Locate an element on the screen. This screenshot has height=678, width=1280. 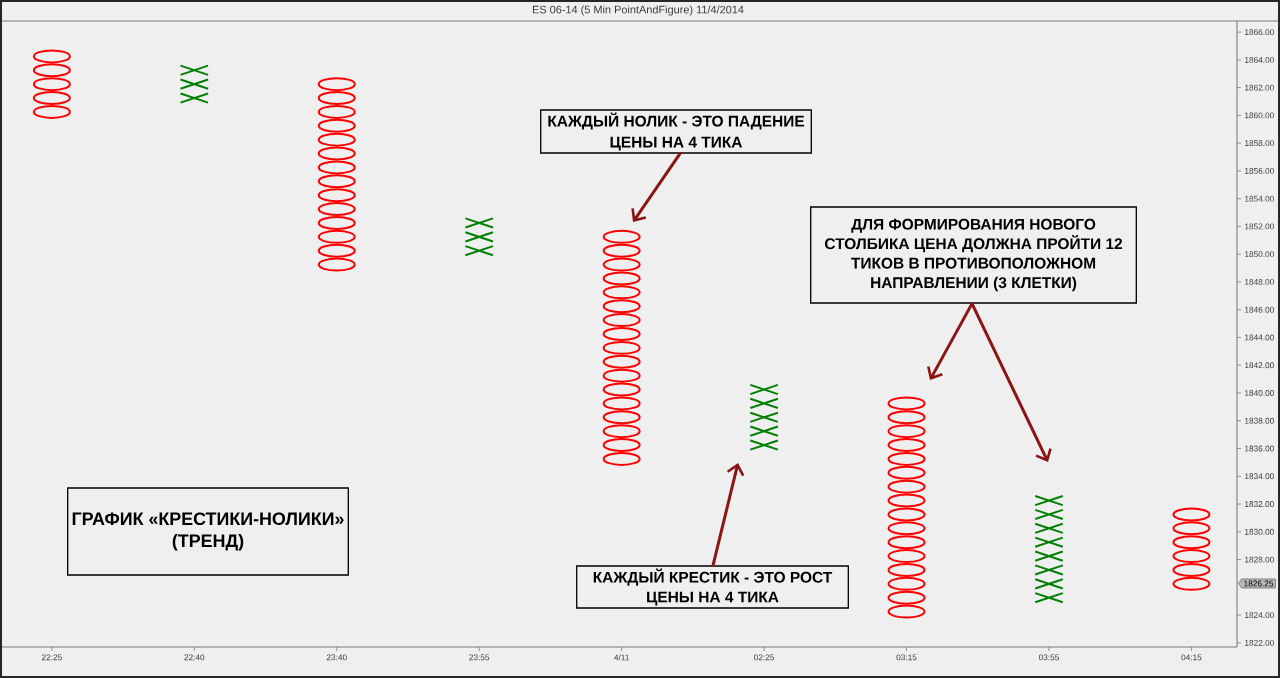
y-tick-label: 1852.00 is located at coordinates (1259, 226).